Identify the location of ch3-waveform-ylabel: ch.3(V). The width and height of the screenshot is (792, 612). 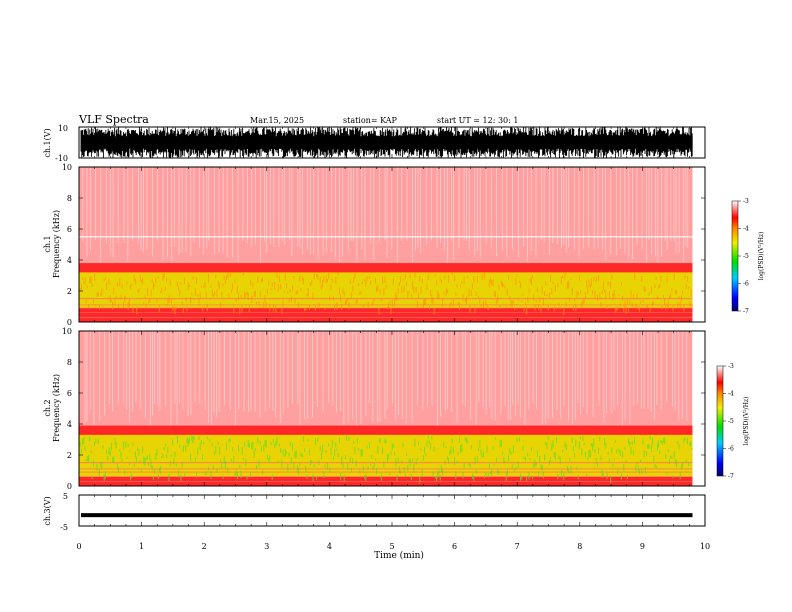
(47, 510).